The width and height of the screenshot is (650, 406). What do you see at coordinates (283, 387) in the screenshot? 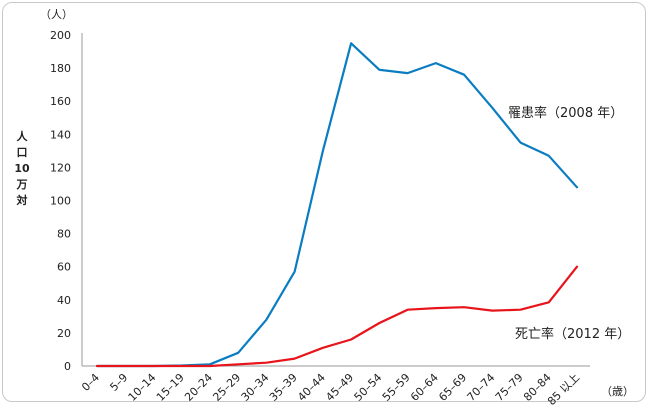
I see `x-tick-label: 35–39` at bounding box center [283, 387].